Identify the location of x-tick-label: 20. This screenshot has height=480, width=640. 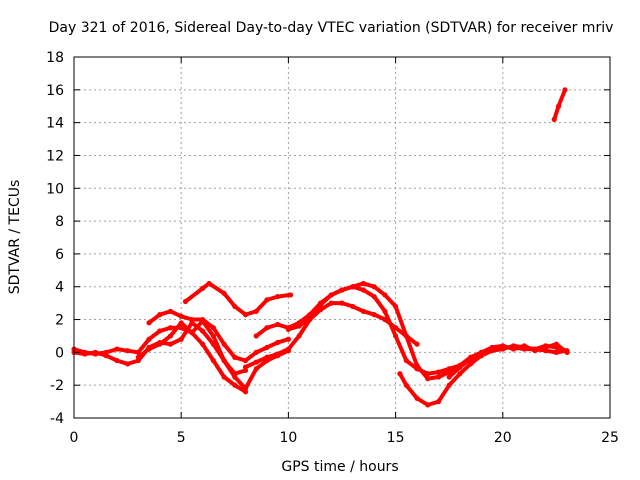
(503, 438).